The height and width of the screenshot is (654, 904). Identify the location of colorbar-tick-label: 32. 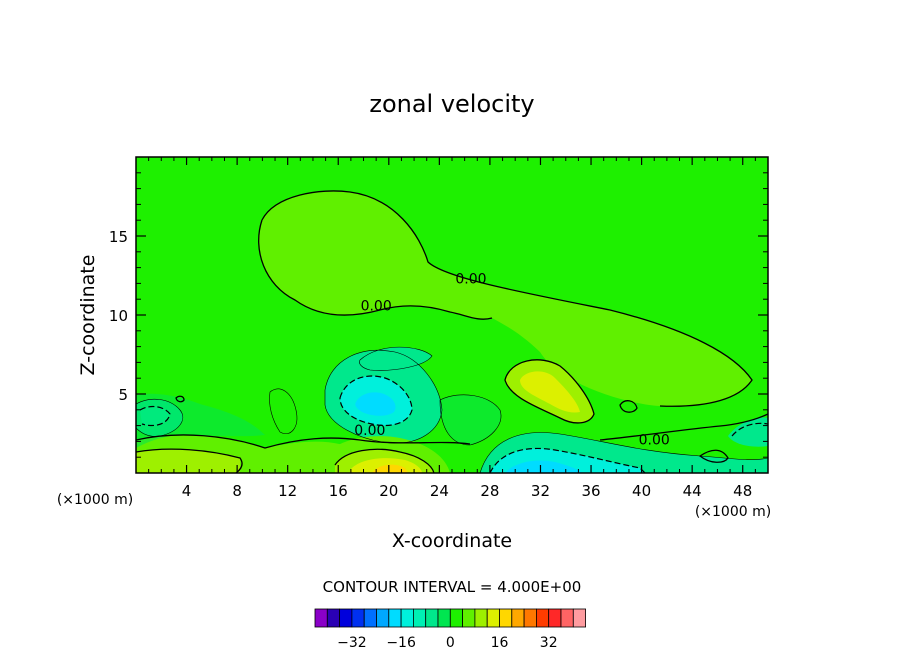
(549, 643).